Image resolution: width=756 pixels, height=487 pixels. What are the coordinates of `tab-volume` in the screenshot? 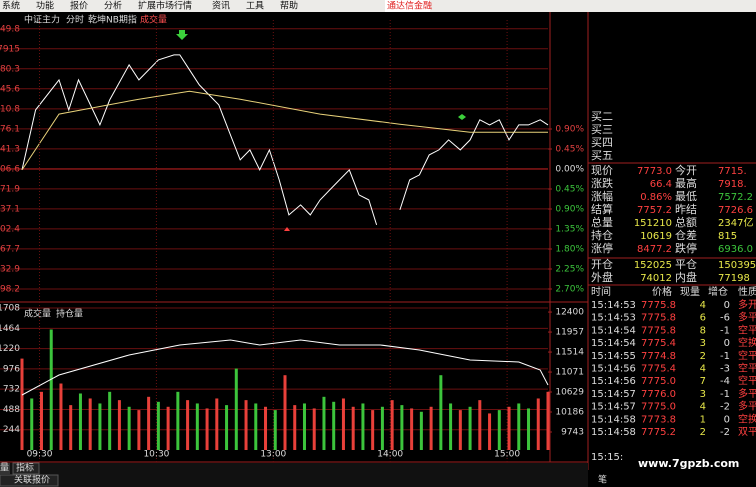 It's located at (5, 468).